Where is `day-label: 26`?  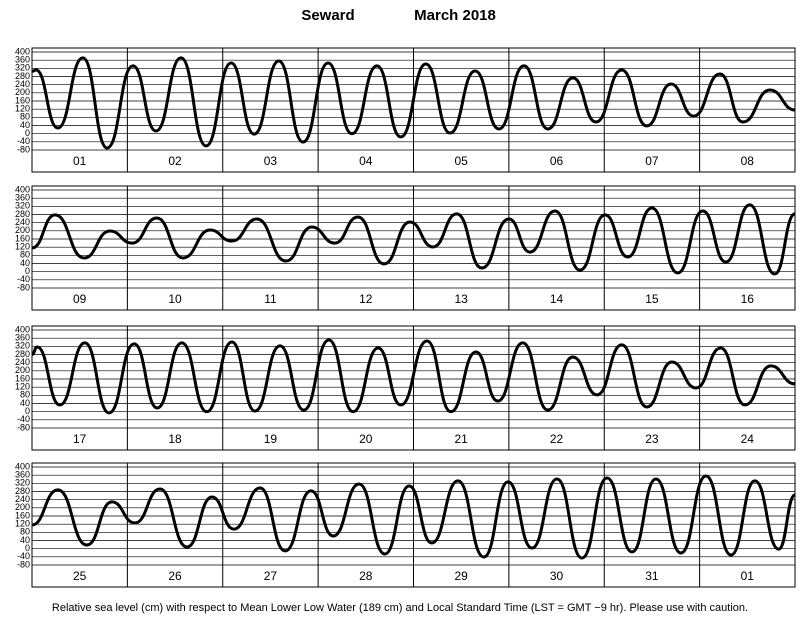
day-label: 26 is located at coordinates (175, 576).